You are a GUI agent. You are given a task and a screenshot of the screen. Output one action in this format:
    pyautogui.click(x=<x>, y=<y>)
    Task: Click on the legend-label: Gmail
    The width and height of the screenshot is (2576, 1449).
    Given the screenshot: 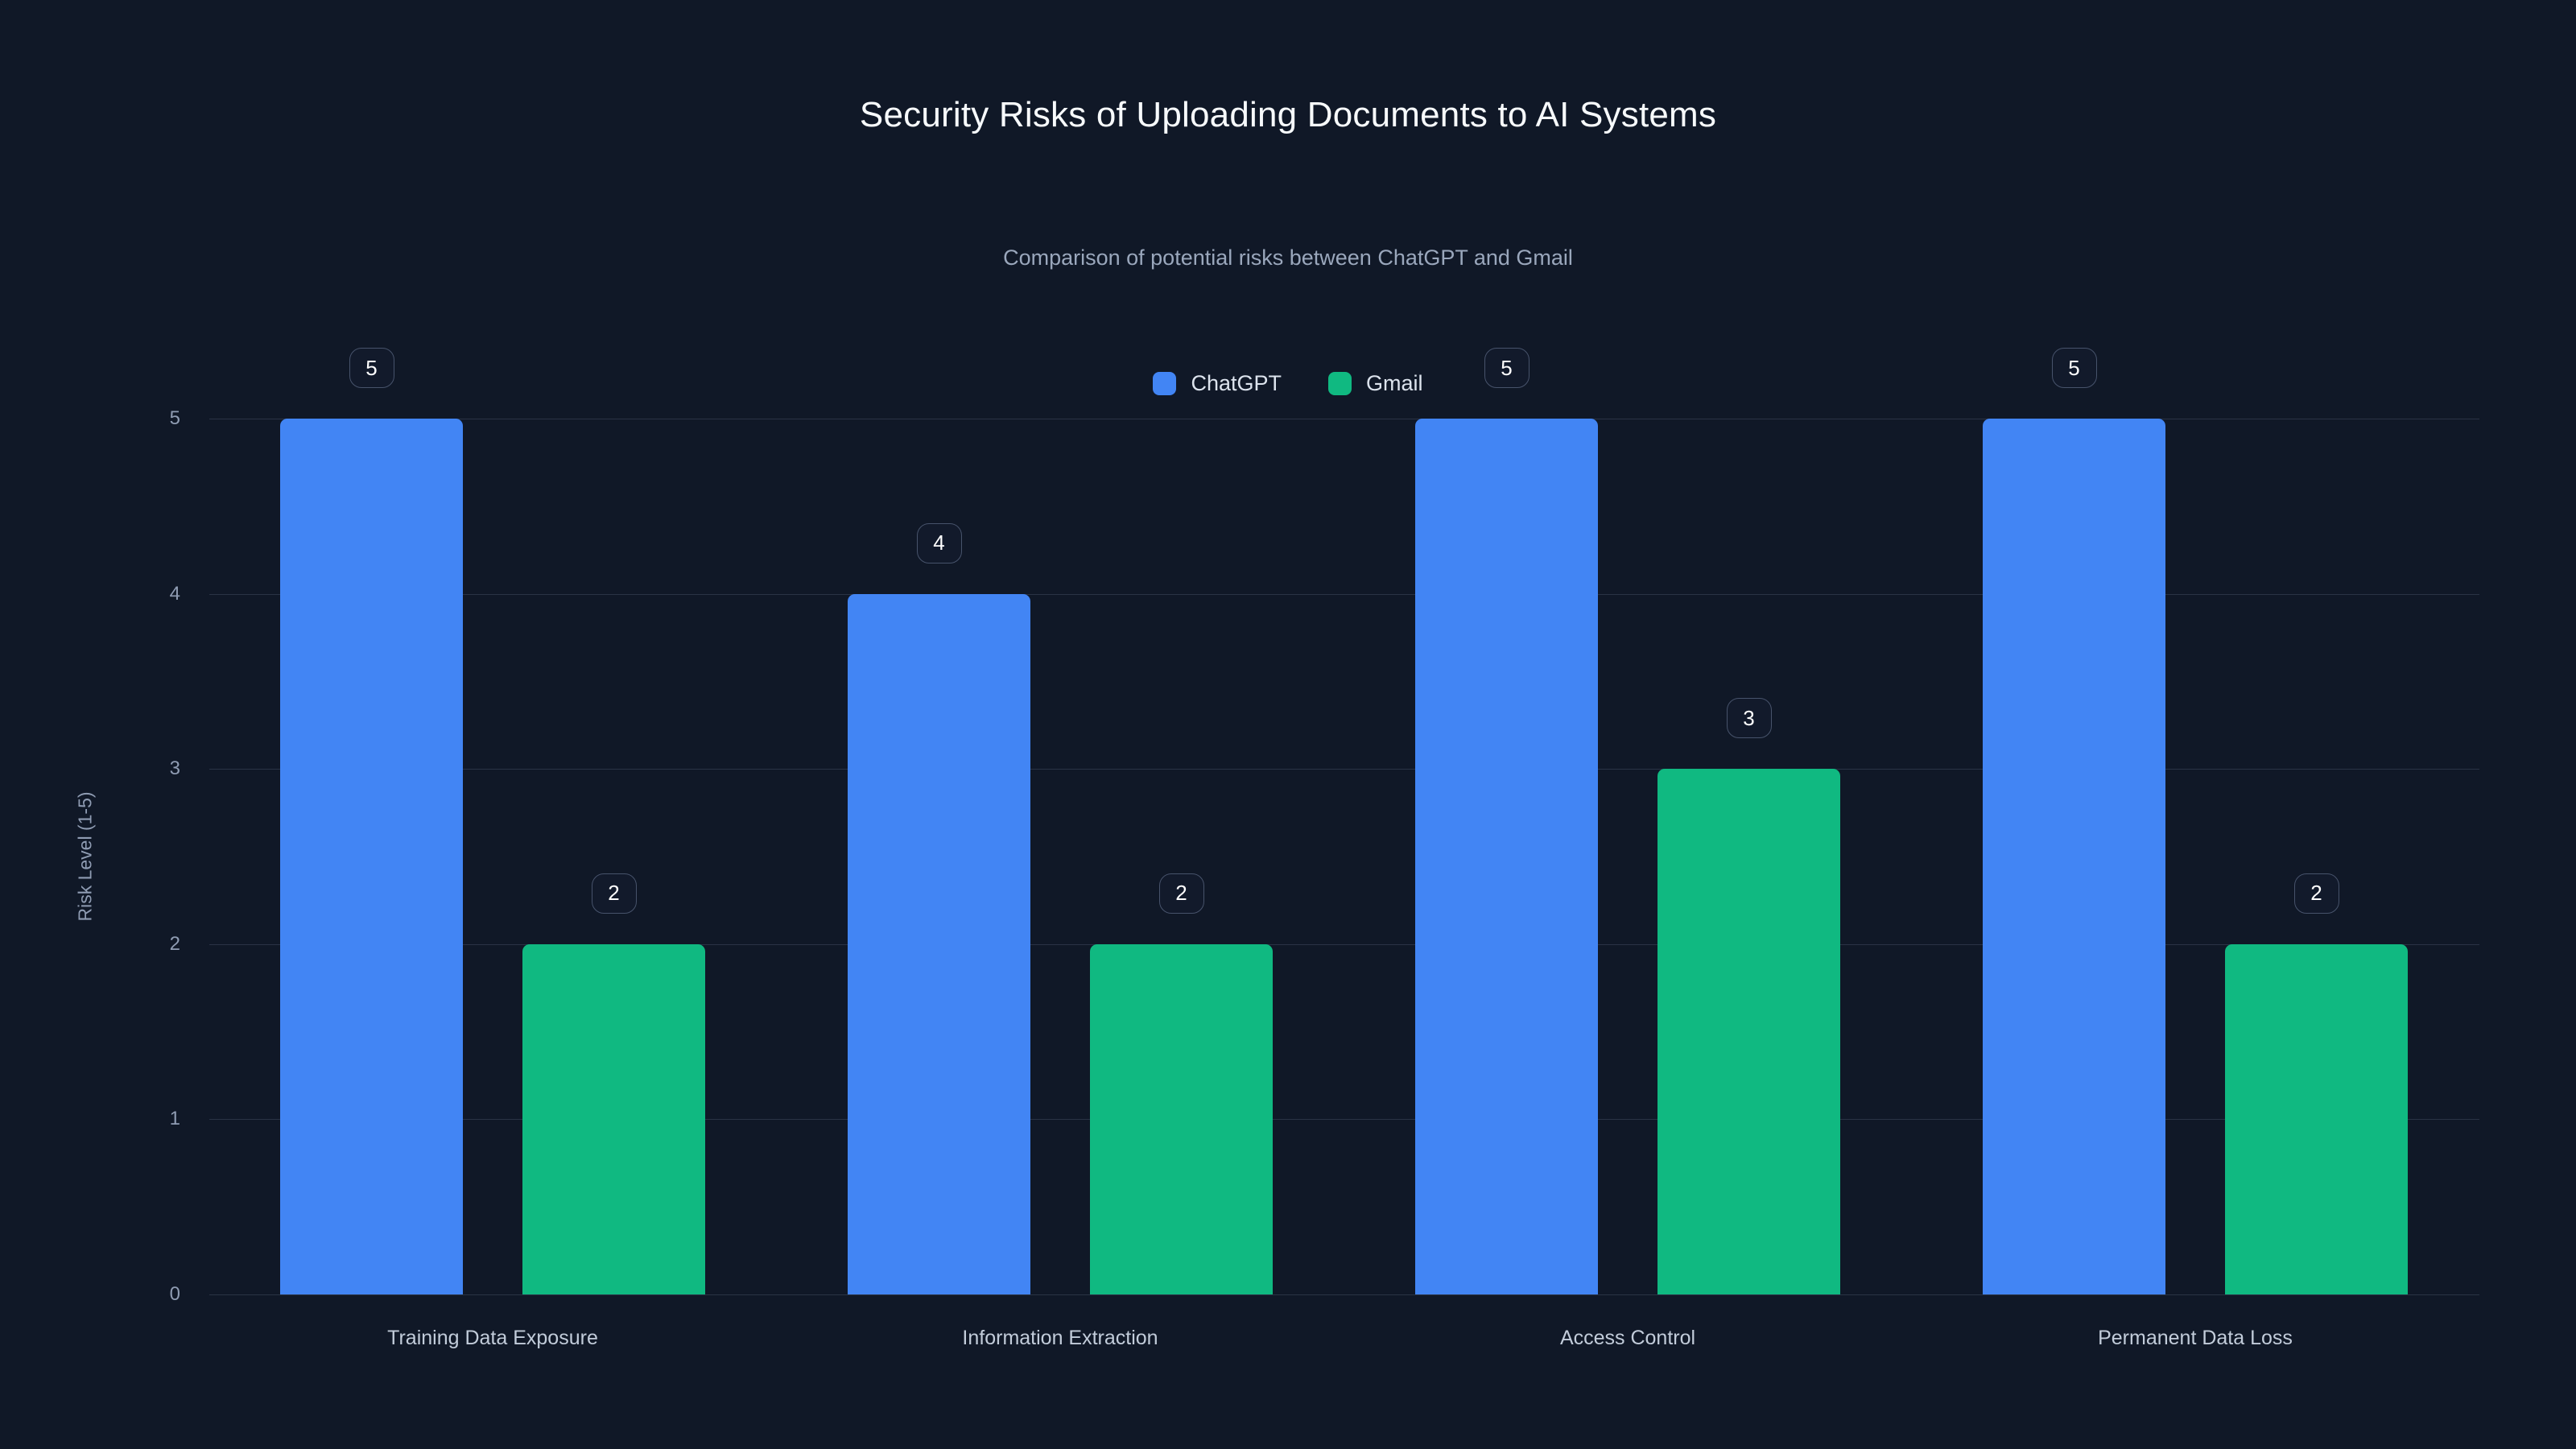 What is the action you would take?
    pyautogui.click(x=1394, y=383)
    